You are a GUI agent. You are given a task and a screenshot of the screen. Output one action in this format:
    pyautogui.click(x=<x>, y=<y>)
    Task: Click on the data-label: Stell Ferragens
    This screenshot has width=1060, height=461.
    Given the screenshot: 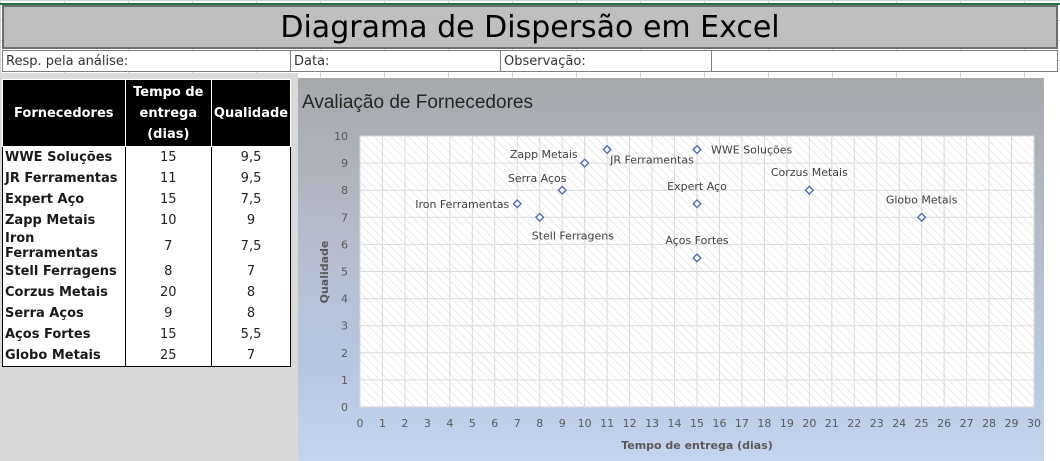 What is the action you would take?
    pyautogui.click(x=573, y=235)
    